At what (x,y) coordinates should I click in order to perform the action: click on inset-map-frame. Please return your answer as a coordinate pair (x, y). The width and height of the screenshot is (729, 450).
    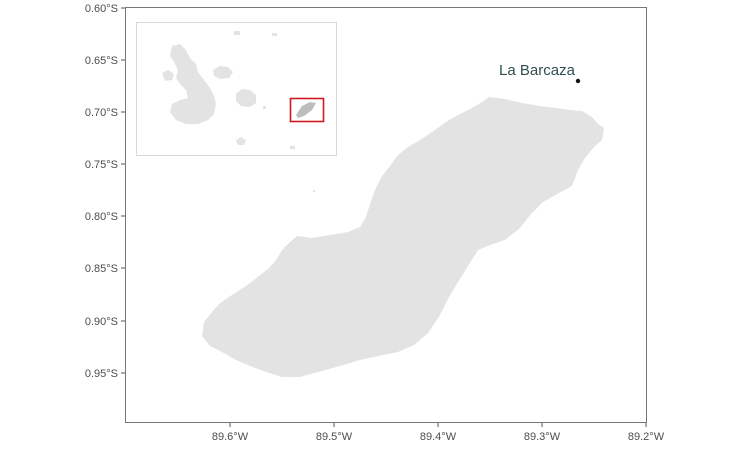
    Looking at the image, I should click on (236, 89).